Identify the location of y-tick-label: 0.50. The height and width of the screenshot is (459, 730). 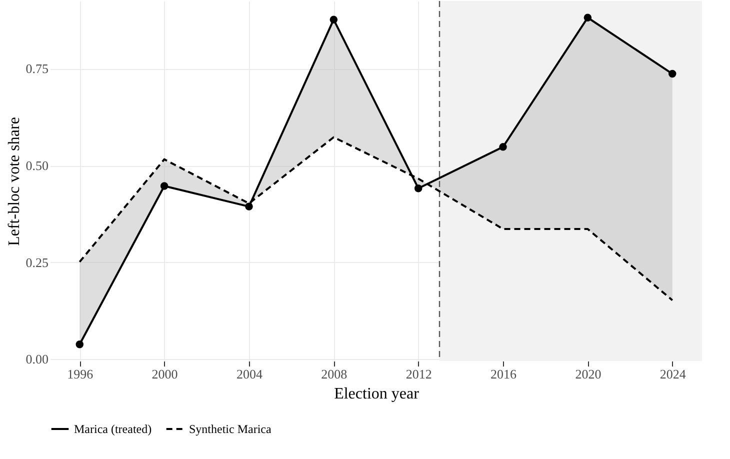
(37, 166).